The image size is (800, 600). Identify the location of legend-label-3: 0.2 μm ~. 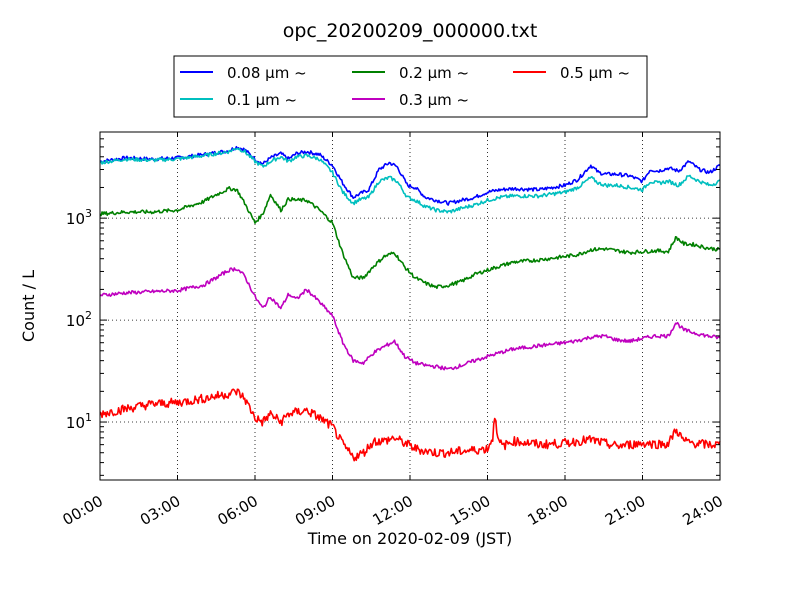
(434, 73).